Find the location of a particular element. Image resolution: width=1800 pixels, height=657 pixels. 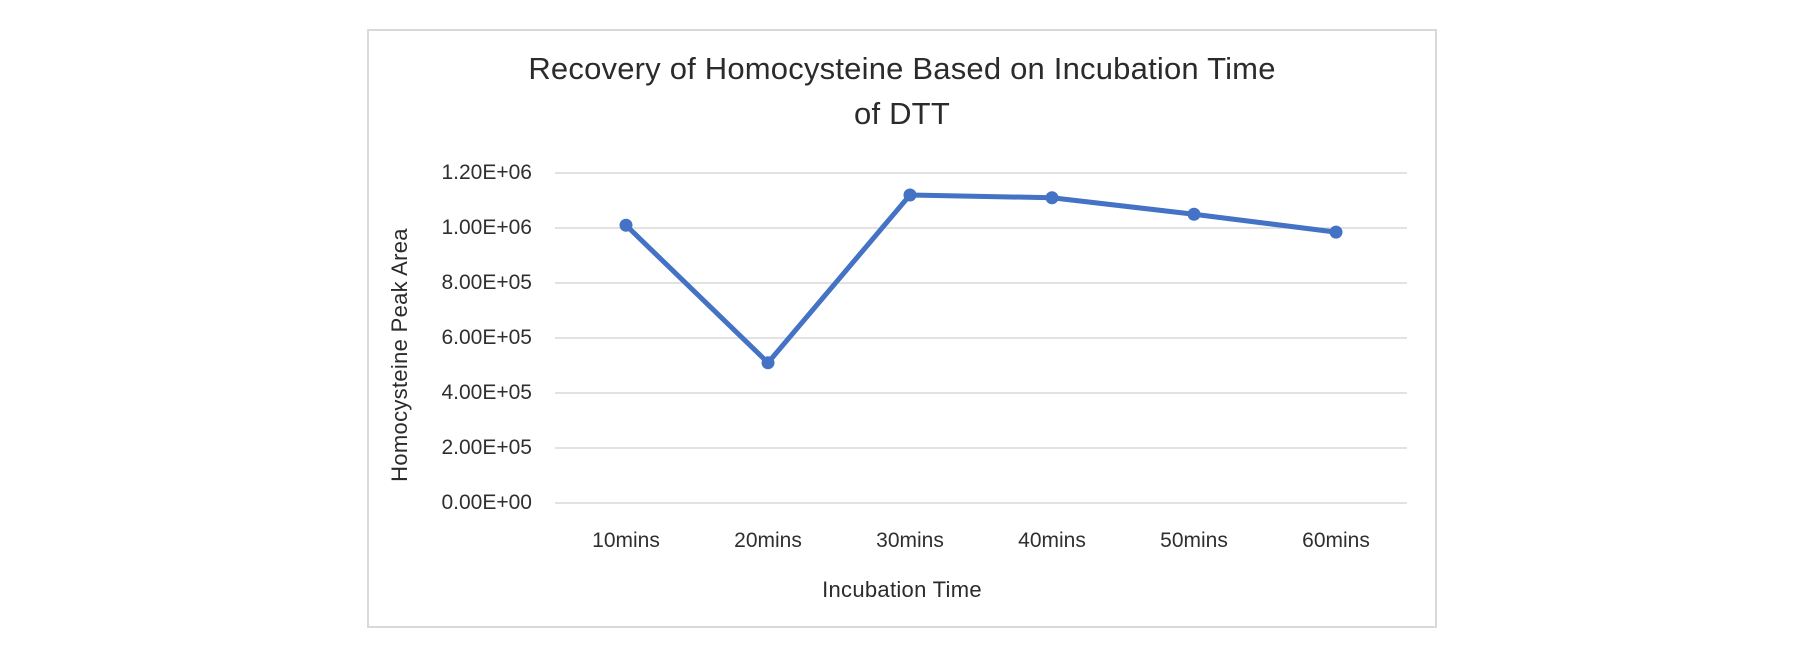

chart-title-line2: of DTT is located at coordinates (902, 113).